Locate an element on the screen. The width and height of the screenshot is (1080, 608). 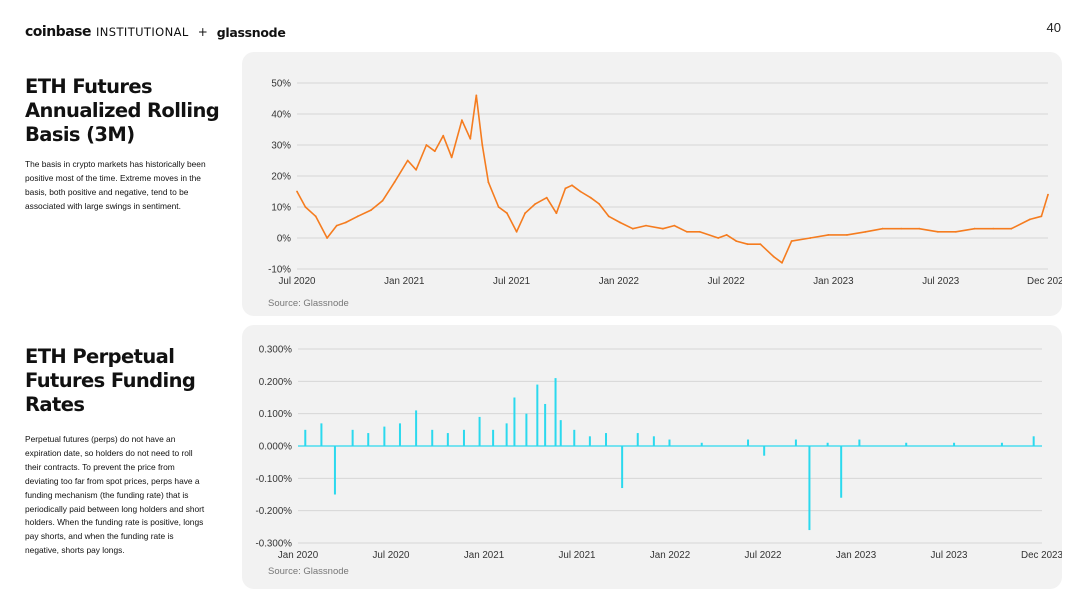
y-tick-label: 30% is located at coordinates (281, 146).